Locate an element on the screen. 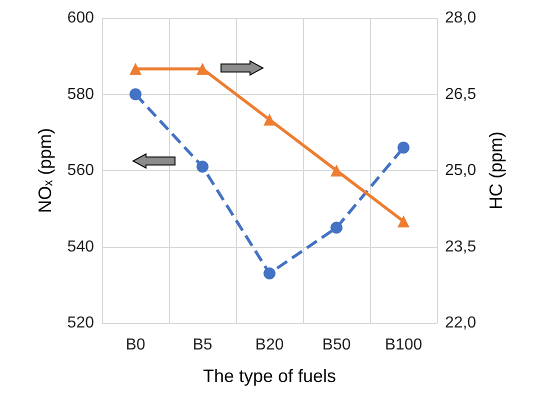  y2-axis-title: HC (ppm) is located at coordinates (496, 170).